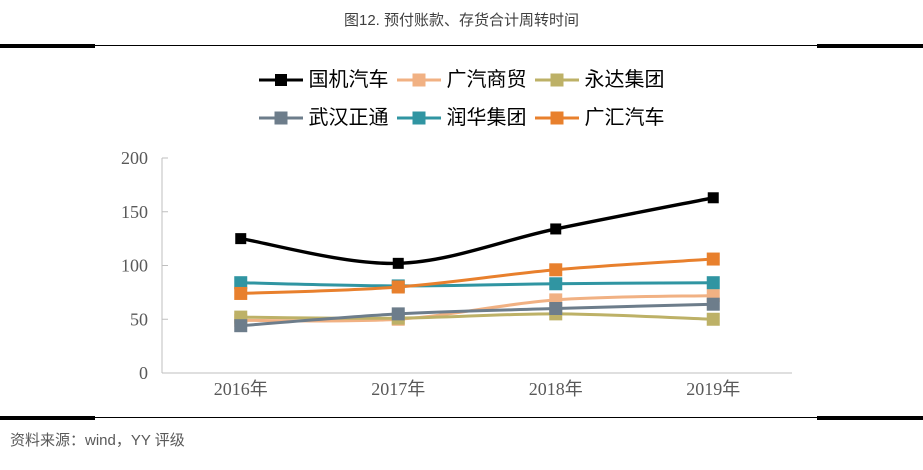  Describe the element at coordinates (556, 389) in the screenshot. I see `x-tick-label: 2018年` at that location.